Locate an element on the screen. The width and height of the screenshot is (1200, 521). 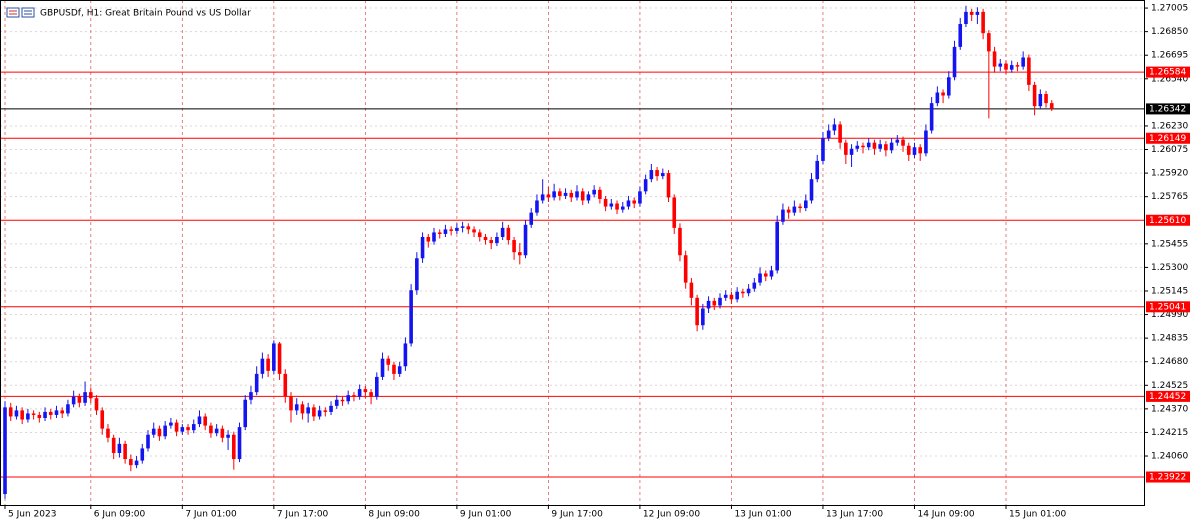
x-tick-label: 14 Jun 09:00 is located at coordinates (945, 515).